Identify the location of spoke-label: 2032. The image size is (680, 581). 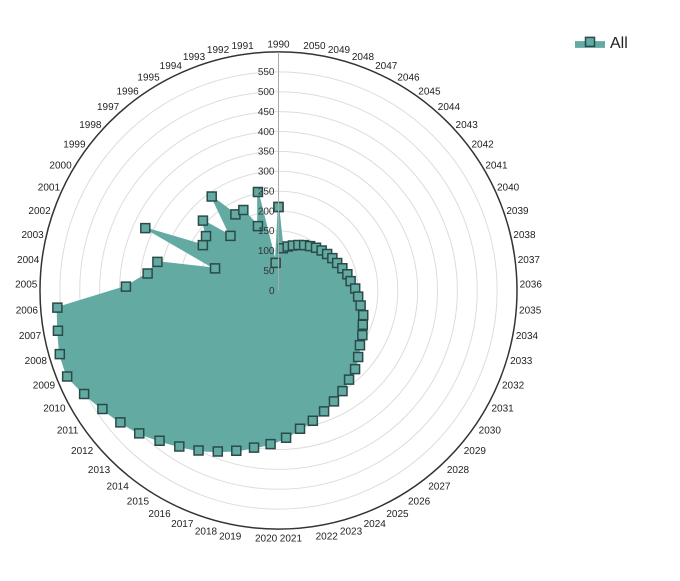
(513, 386).